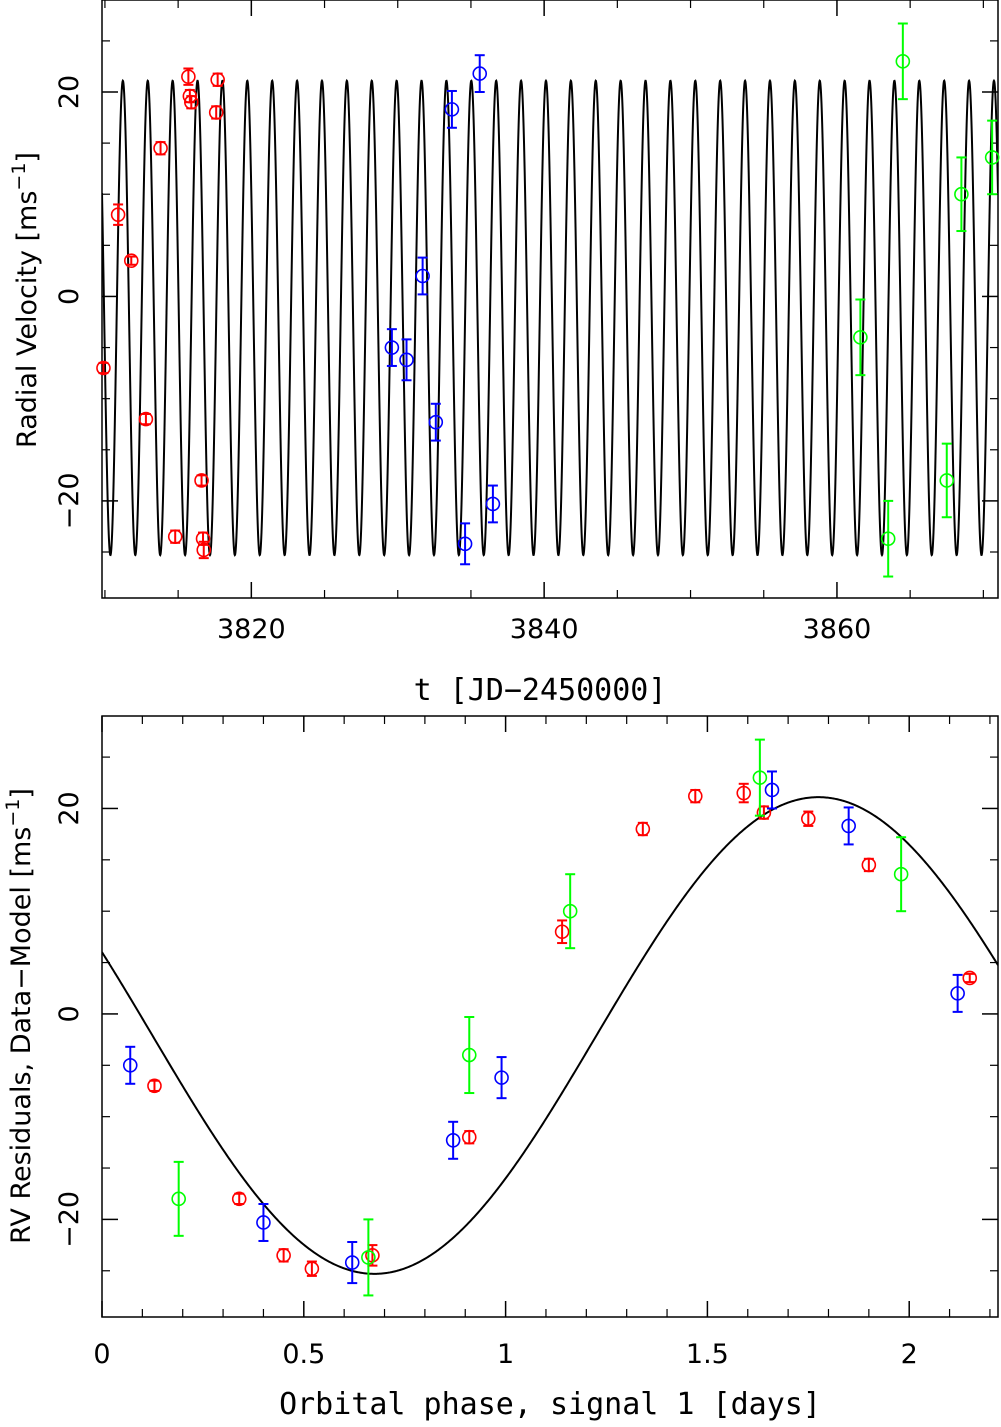  What do you see at coordinates (909, 1354) in the screenshot?
I see `x-tick-label: 2` at bounding box center [909, 1354].